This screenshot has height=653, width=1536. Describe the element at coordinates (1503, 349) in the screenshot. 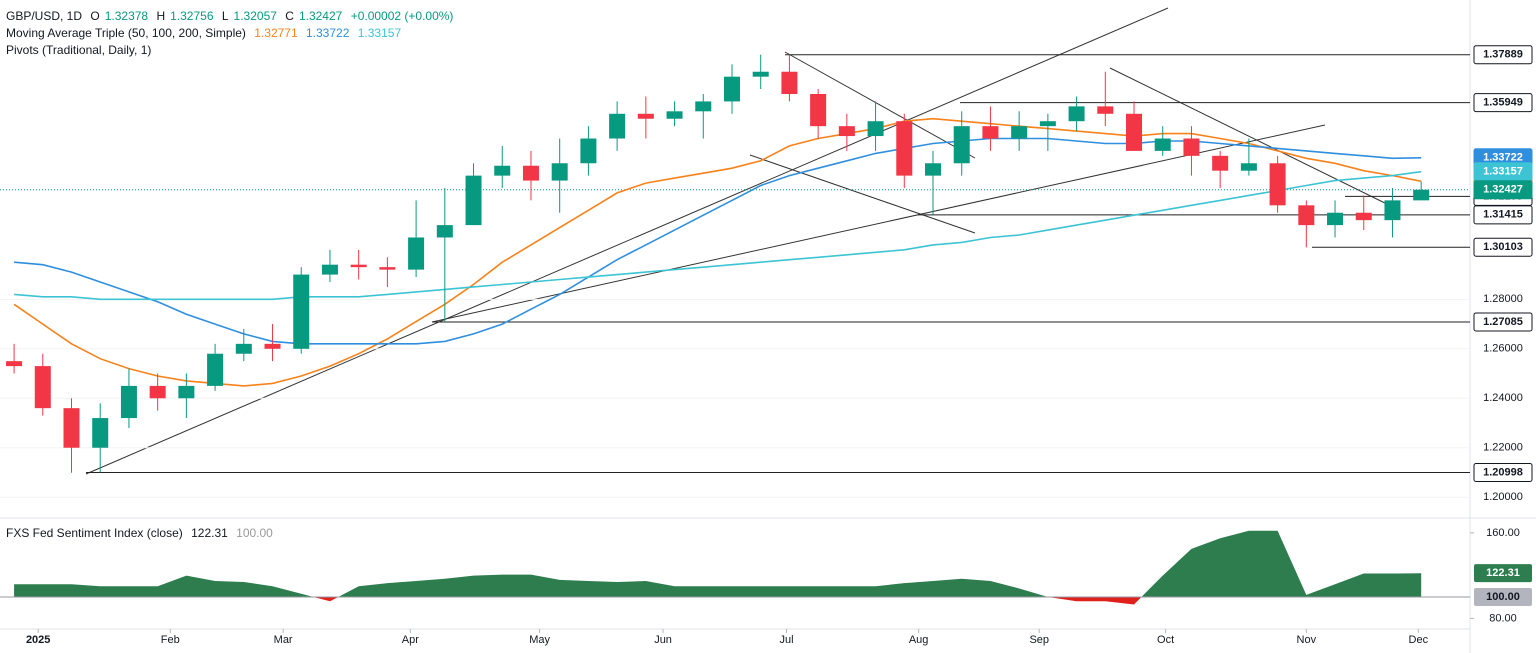

I see `y-tick-label: 1.26000` at that location.